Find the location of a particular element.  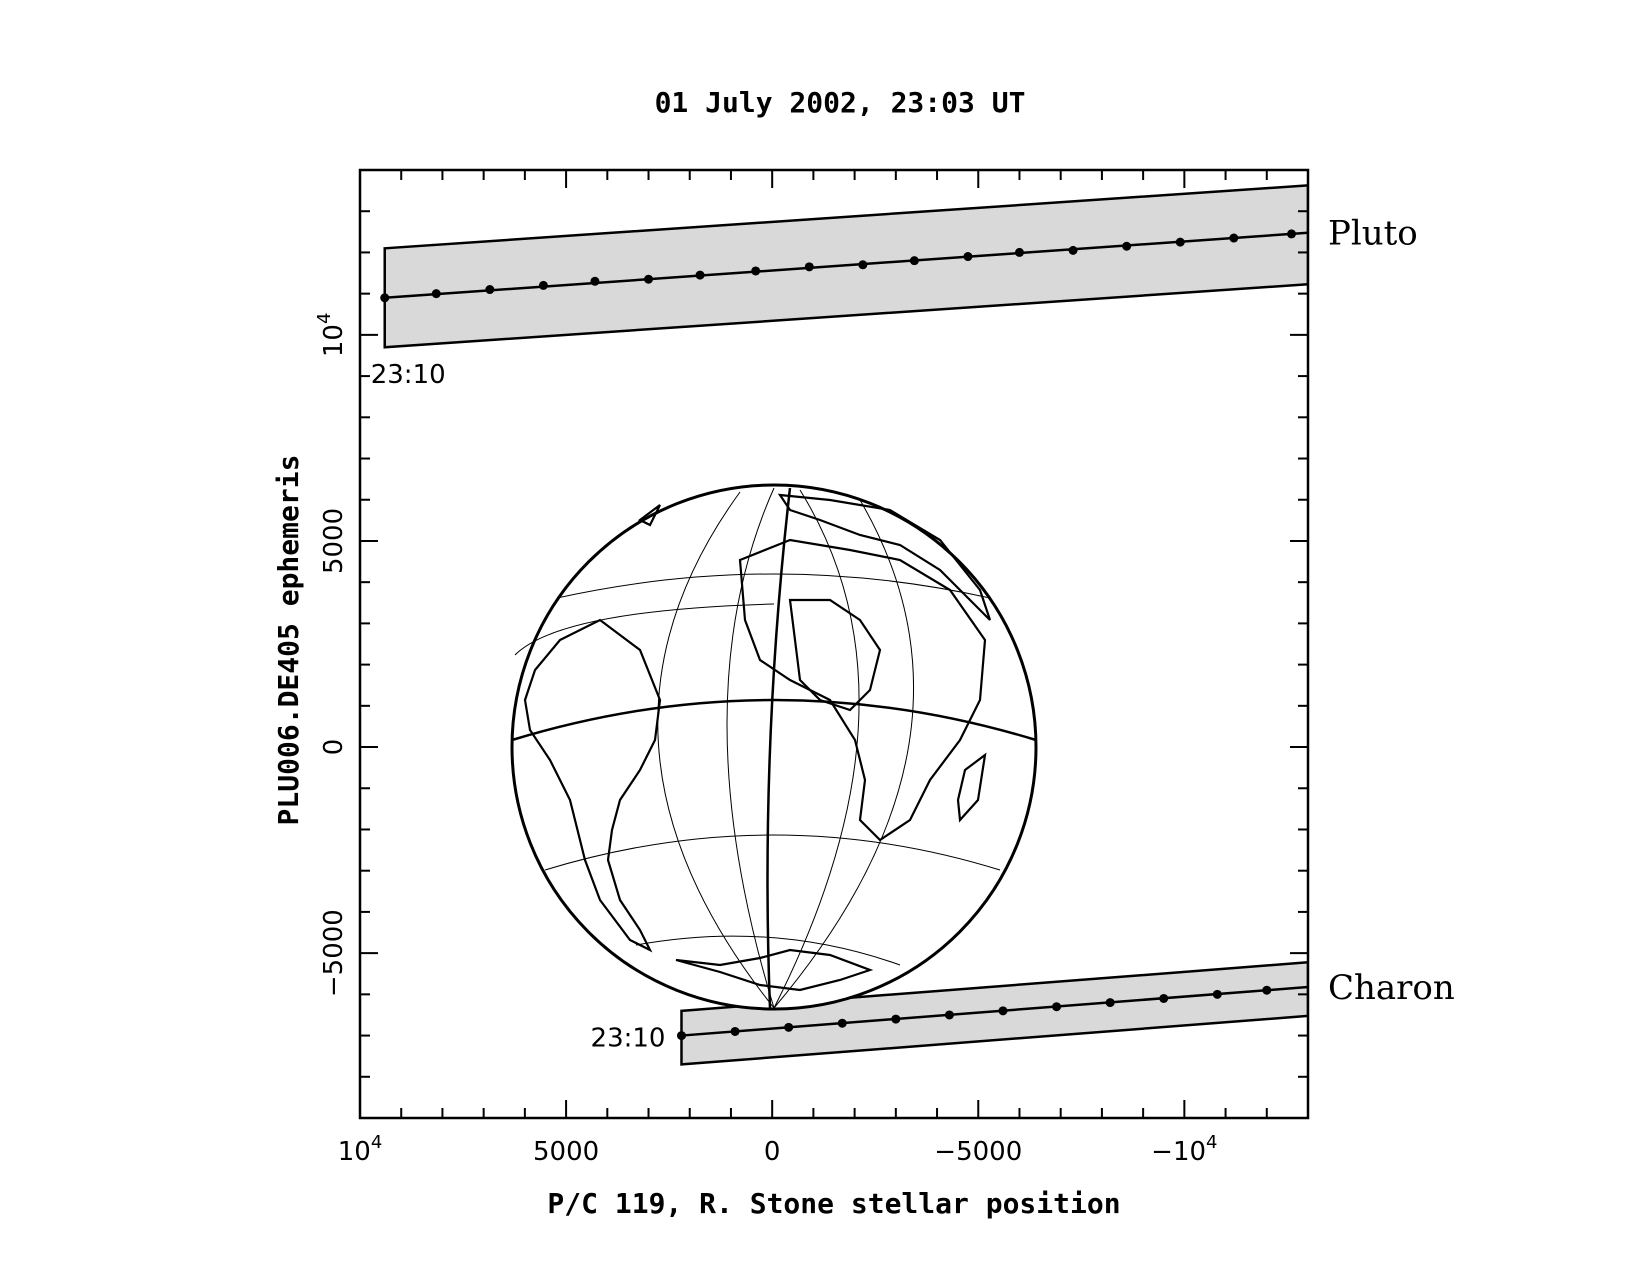

x-tick-label: 5000 is located at coordinates (566, 1152).